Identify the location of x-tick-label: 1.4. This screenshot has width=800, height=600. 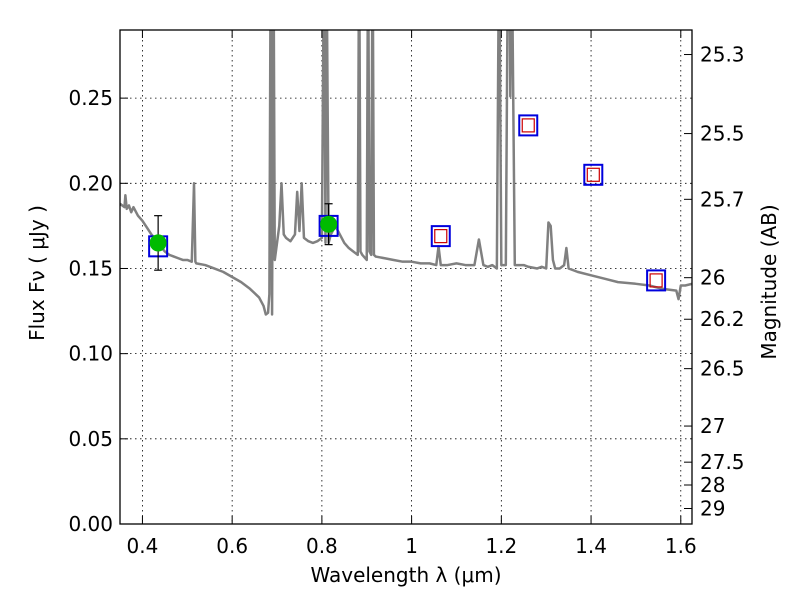
(591, 546).